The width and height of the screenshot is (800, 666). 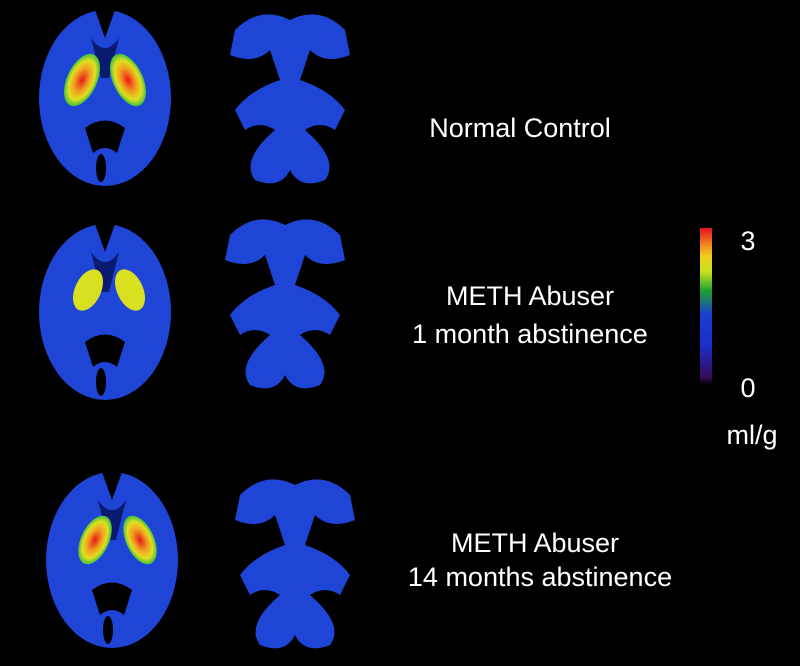 What do you see at coordinates (706, 306) in the screenshot?
I see `colorbar-gradient` at bounding box center [706, 306].